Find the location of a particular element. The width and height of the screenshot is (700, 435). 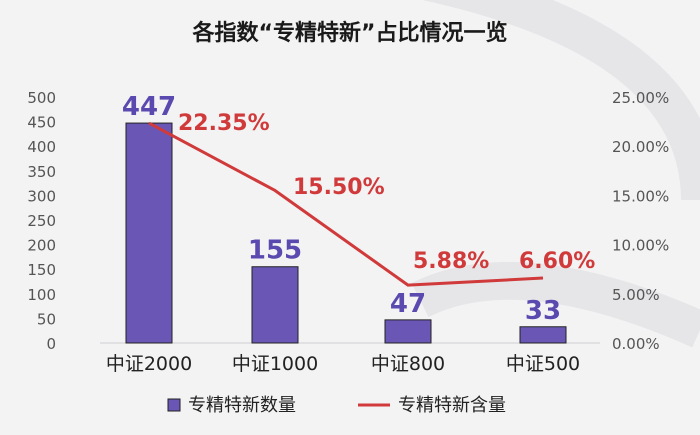

right-axis-tick-label: 5.00% is located at coordinates (636, 295).